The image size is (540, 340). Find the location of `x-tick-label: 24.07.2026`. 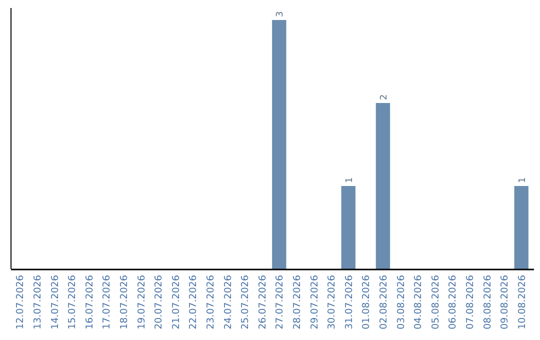

x-tick-label: 24.07.2026 is located at coordinates (228, 302).